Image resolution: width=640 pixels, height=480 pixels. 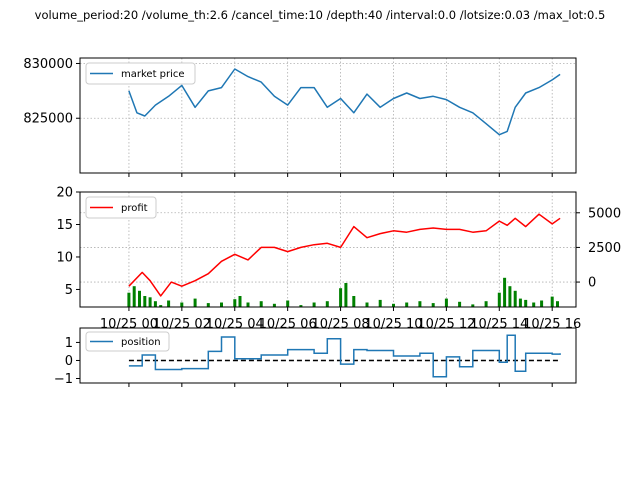 I want to click on profit-y-axis-right: 5000 2500 0, so click(x=598, y=248).